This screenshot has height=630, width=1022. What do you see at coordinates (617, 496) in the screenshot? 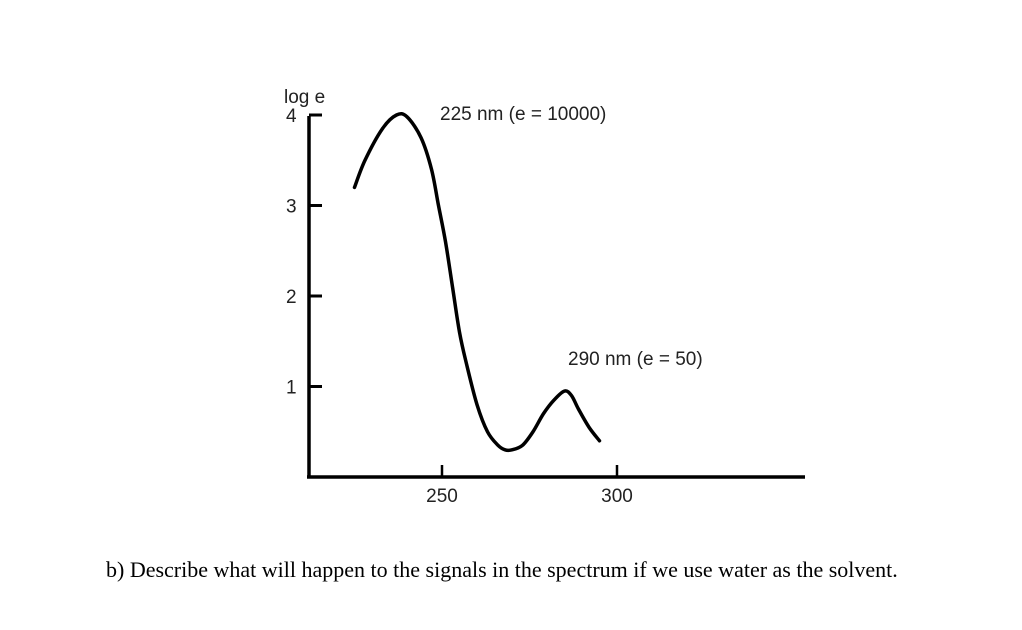
I see `x-tick-label: 300` at bounding box center [617, 496].